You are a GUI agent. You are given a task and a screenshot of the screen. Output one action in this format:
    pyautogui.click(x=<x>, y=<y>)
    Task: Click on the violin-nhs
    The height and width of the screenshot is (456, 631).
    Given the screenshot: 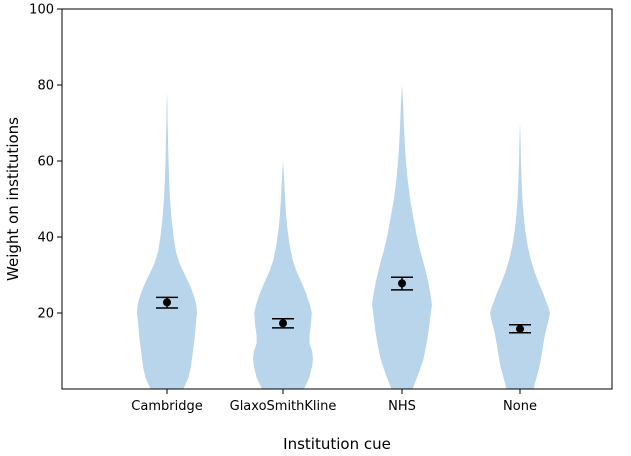 What is the action you would take?
    pyautogui.click(x=402, y=237)
    